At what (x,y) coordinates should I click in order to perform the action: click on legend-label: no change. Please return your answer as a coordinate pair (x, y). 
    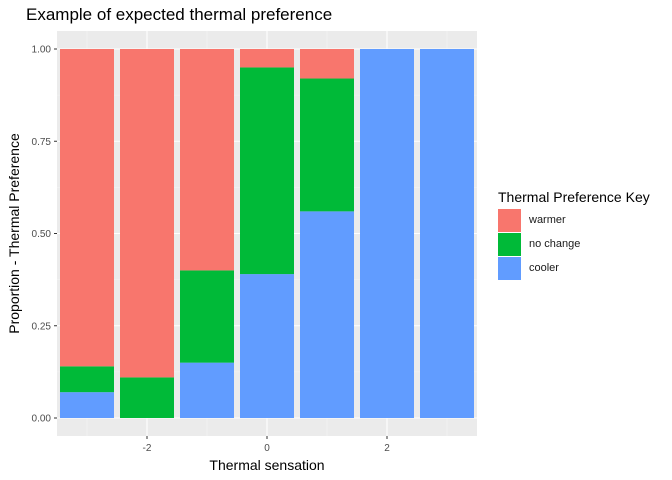
    Looking at the image, I should click on (555, 244).